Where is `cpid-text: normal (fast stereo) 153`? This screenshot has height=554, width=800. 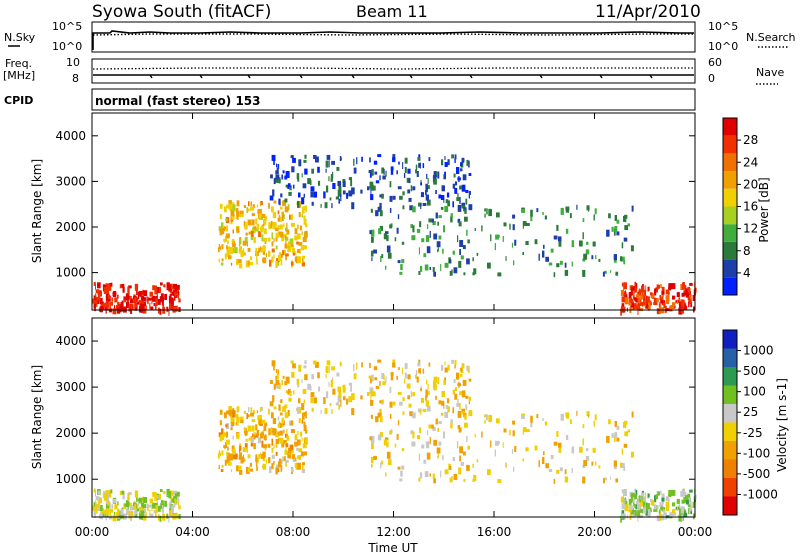 cpid-text: normal (fast stereo) 153 is located at coordinates (178, 101).